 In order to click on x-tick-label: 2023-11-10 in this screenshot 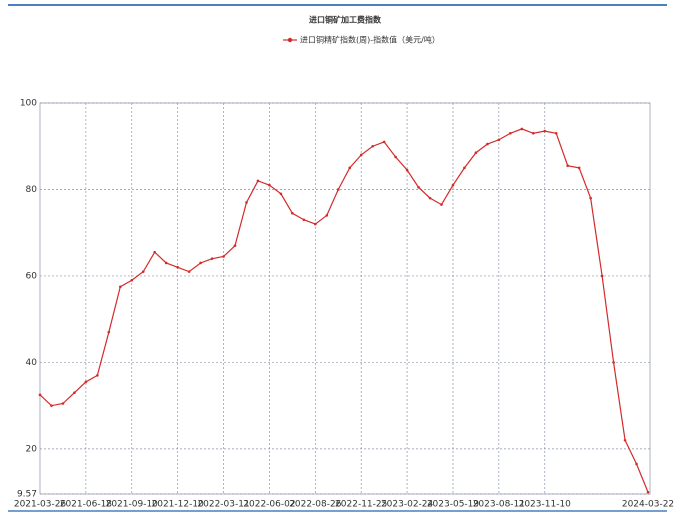, I will do `click(545, 505)`.